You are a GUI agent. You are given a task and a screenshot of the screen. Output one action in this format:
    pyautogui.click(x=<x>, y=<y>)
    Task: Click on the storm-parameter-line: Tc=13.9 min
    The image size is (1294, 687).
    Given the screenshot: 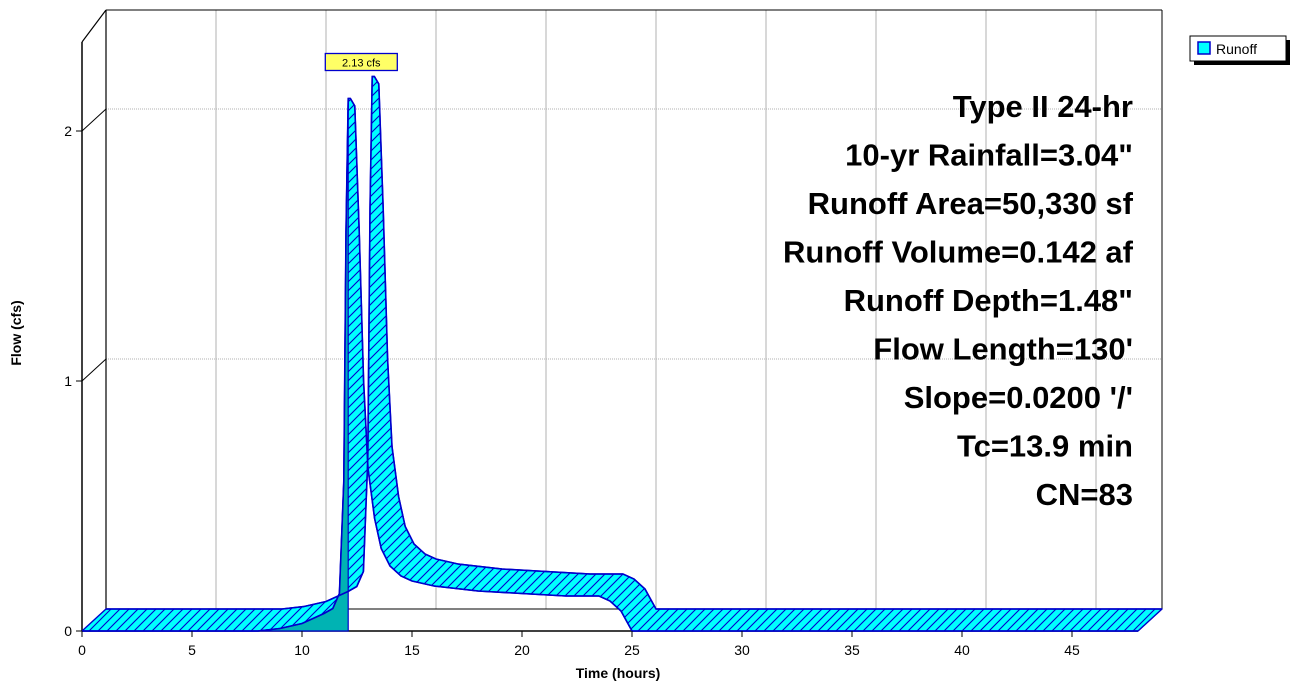 What is the action you would take?
    pyautogui.click(x=1045, y=446)
    